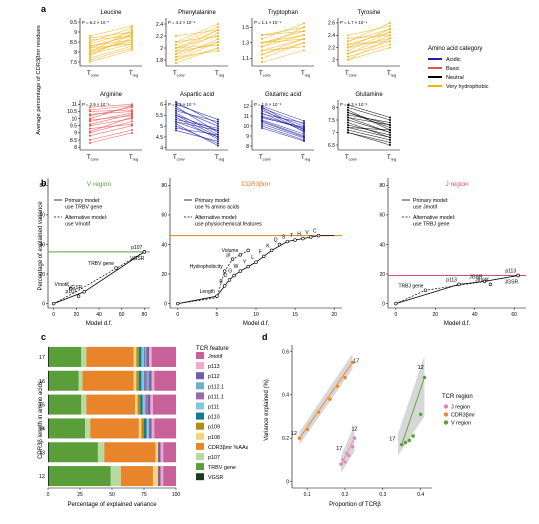  What do you see at coordinates (369, 13) in the screenshot?
I see `subplot-title: Tyrosine` at bounding box center [369, 13].